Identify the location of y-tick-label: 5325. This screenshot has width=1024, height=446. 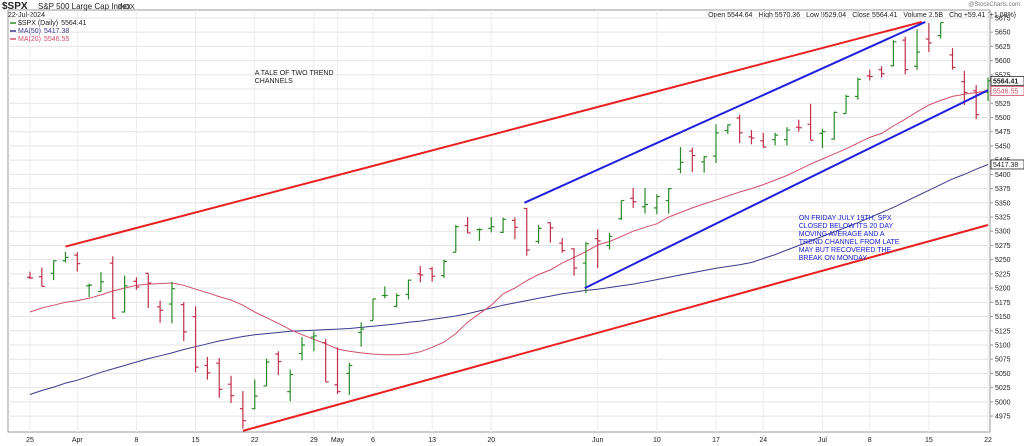
(1003, 218).